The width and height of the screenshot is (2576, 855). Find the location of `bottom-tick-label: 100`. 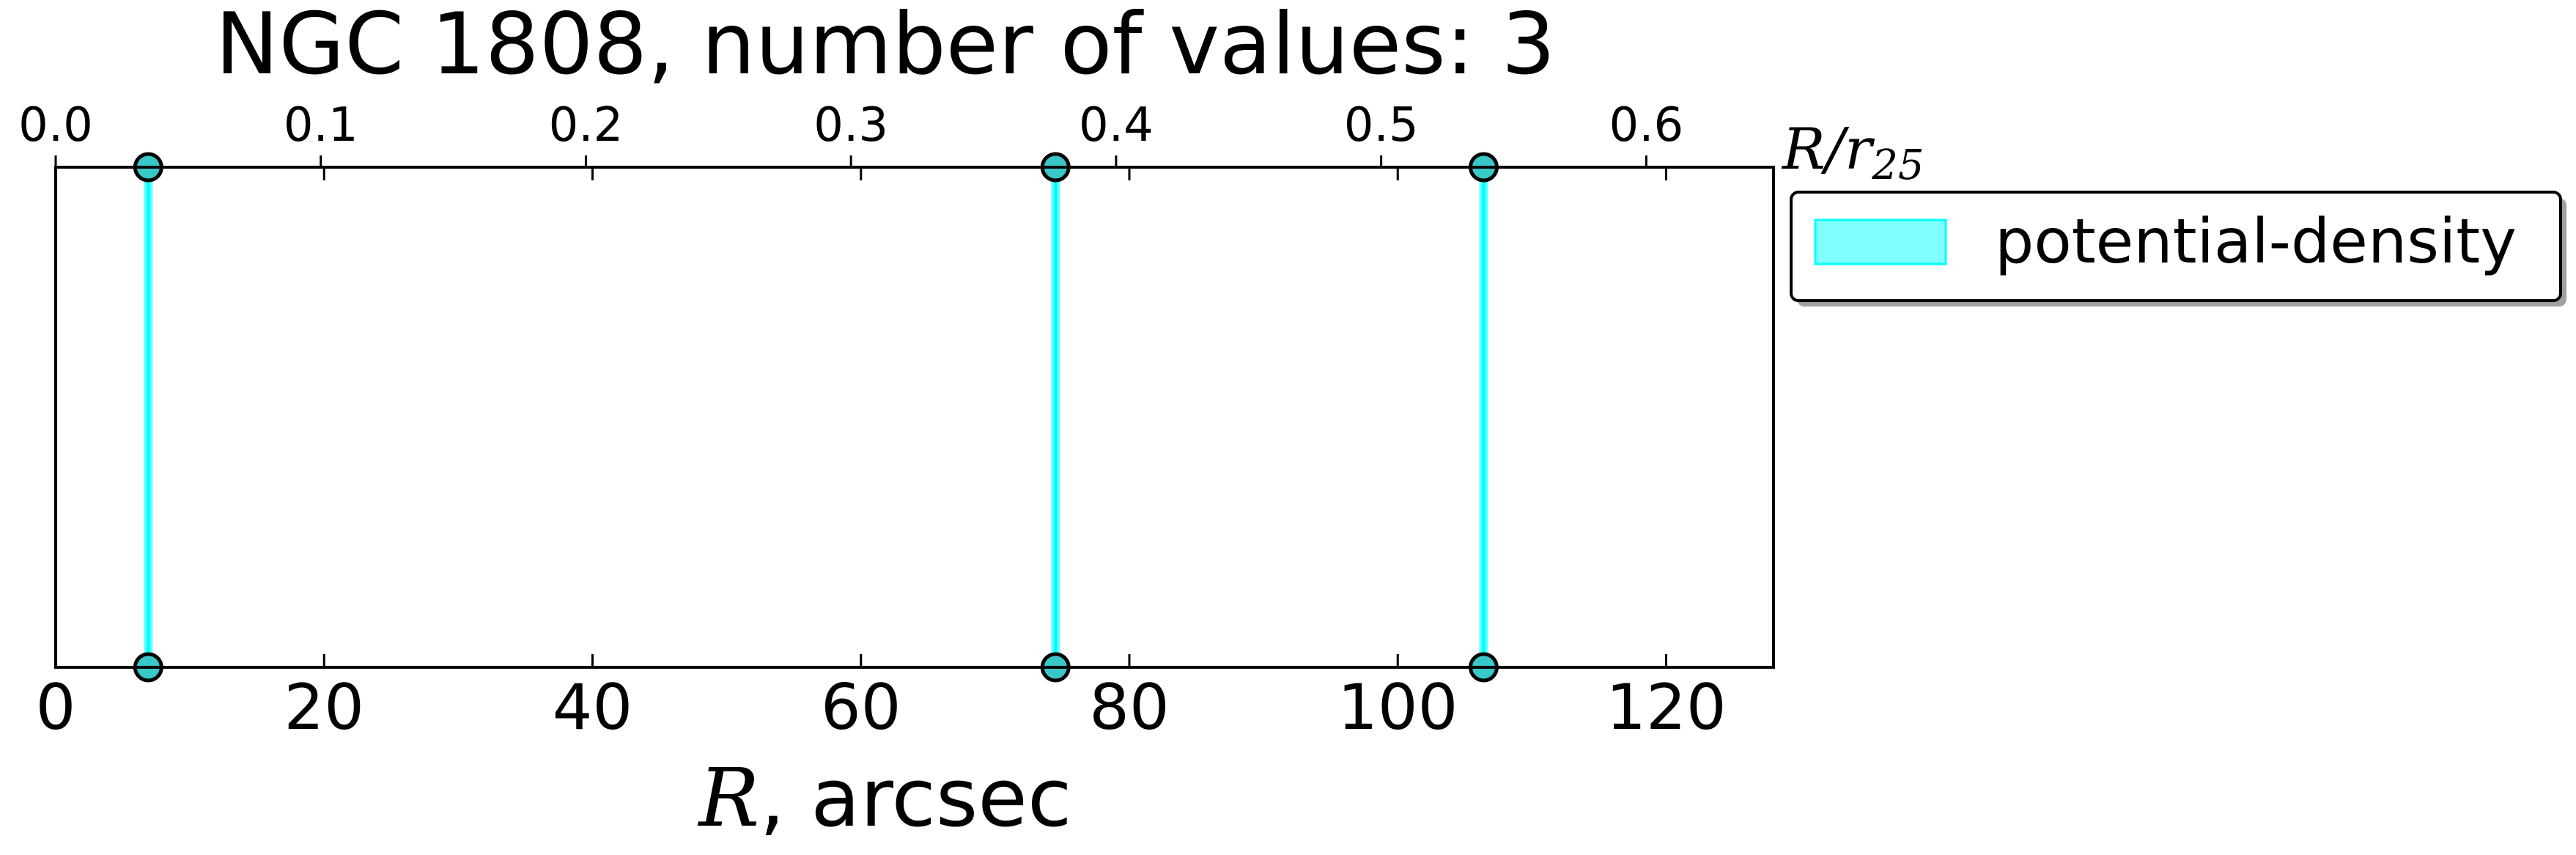

bottom-tick-label: 100 is located at coordinates (1397, 707).